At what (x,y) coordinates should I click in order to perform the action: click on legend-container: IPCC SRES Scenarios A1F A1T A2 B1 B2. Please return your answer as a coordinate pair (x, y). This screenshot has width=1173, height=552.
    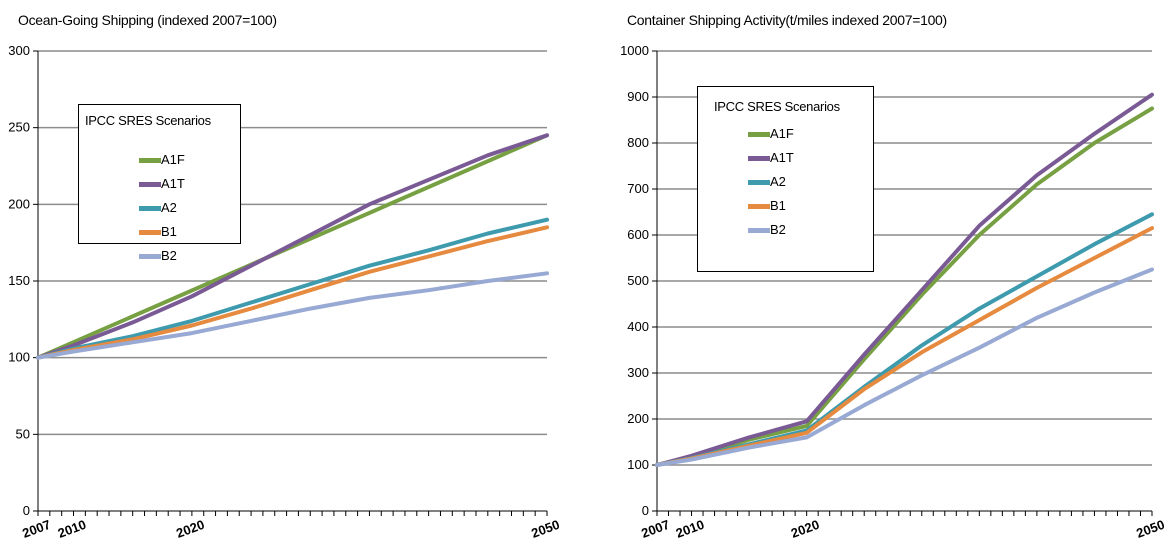
    Looking at the image, I should click on (785, 179).